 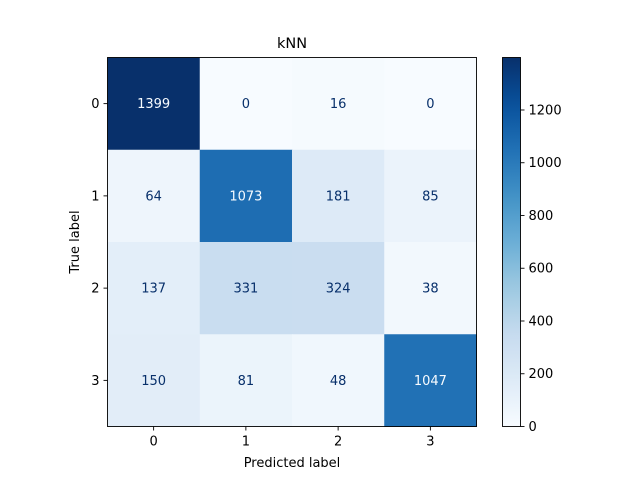 What do you see at coordinates (153, 442) in the screenshot?
I see `x-tick-label: 0` at bounding box center [153, 442].